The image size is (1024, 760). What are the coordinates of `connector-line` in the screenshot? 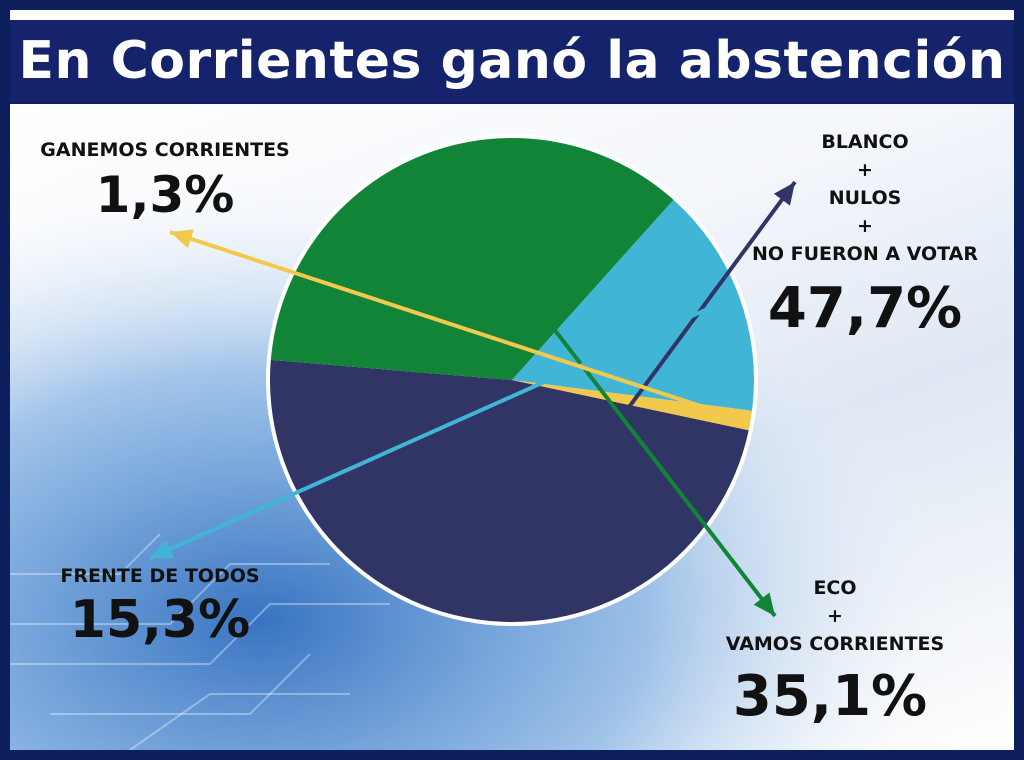 It's located at (454, 325).